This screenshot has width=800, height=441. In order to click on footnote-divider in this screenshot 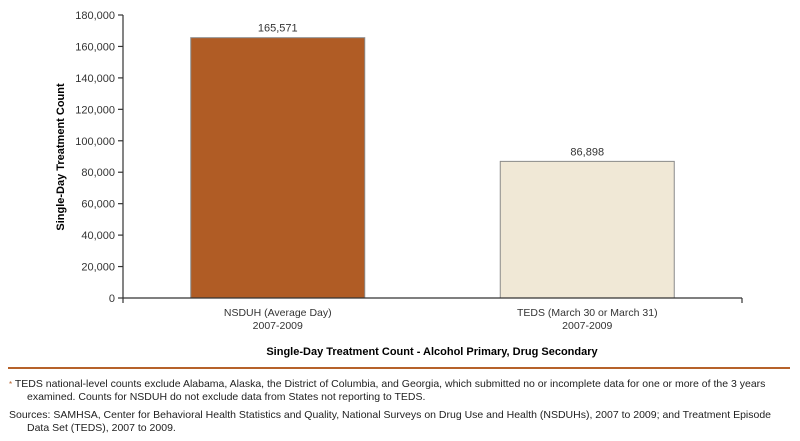, I will do `click(399, 368)`.